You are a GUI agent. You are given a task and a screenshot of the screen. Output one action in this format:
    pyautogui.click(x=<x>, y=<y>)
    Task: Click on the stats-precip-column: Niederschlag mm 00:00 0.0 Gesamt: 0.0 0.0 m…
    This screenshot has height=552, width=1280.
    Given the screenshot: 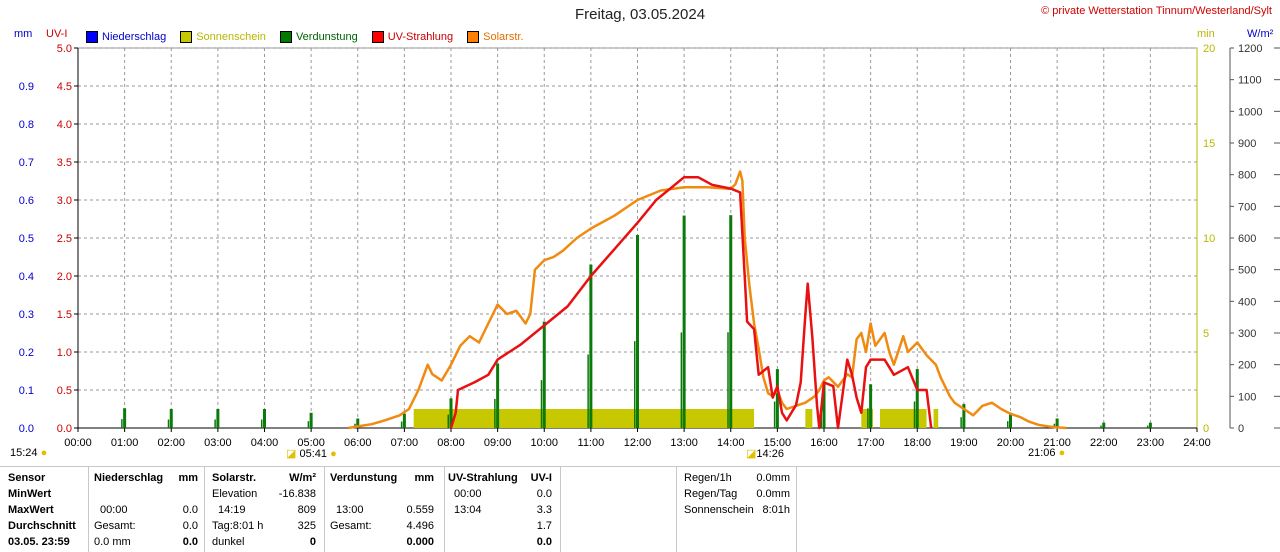 What is the action you would take?
    pyautogui.click(x=146, y=510)
    